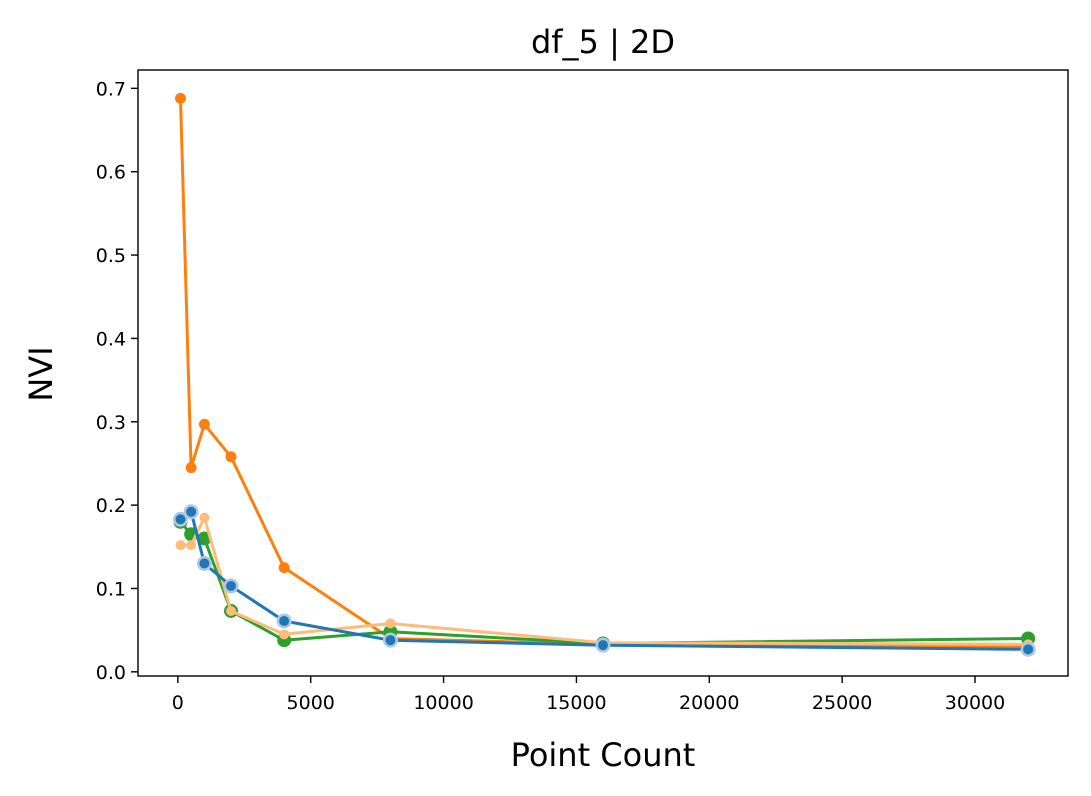  Describe the element at coordinates (111, 673) in the screenshot. I see `y-tick-label: 0.0` at that location.